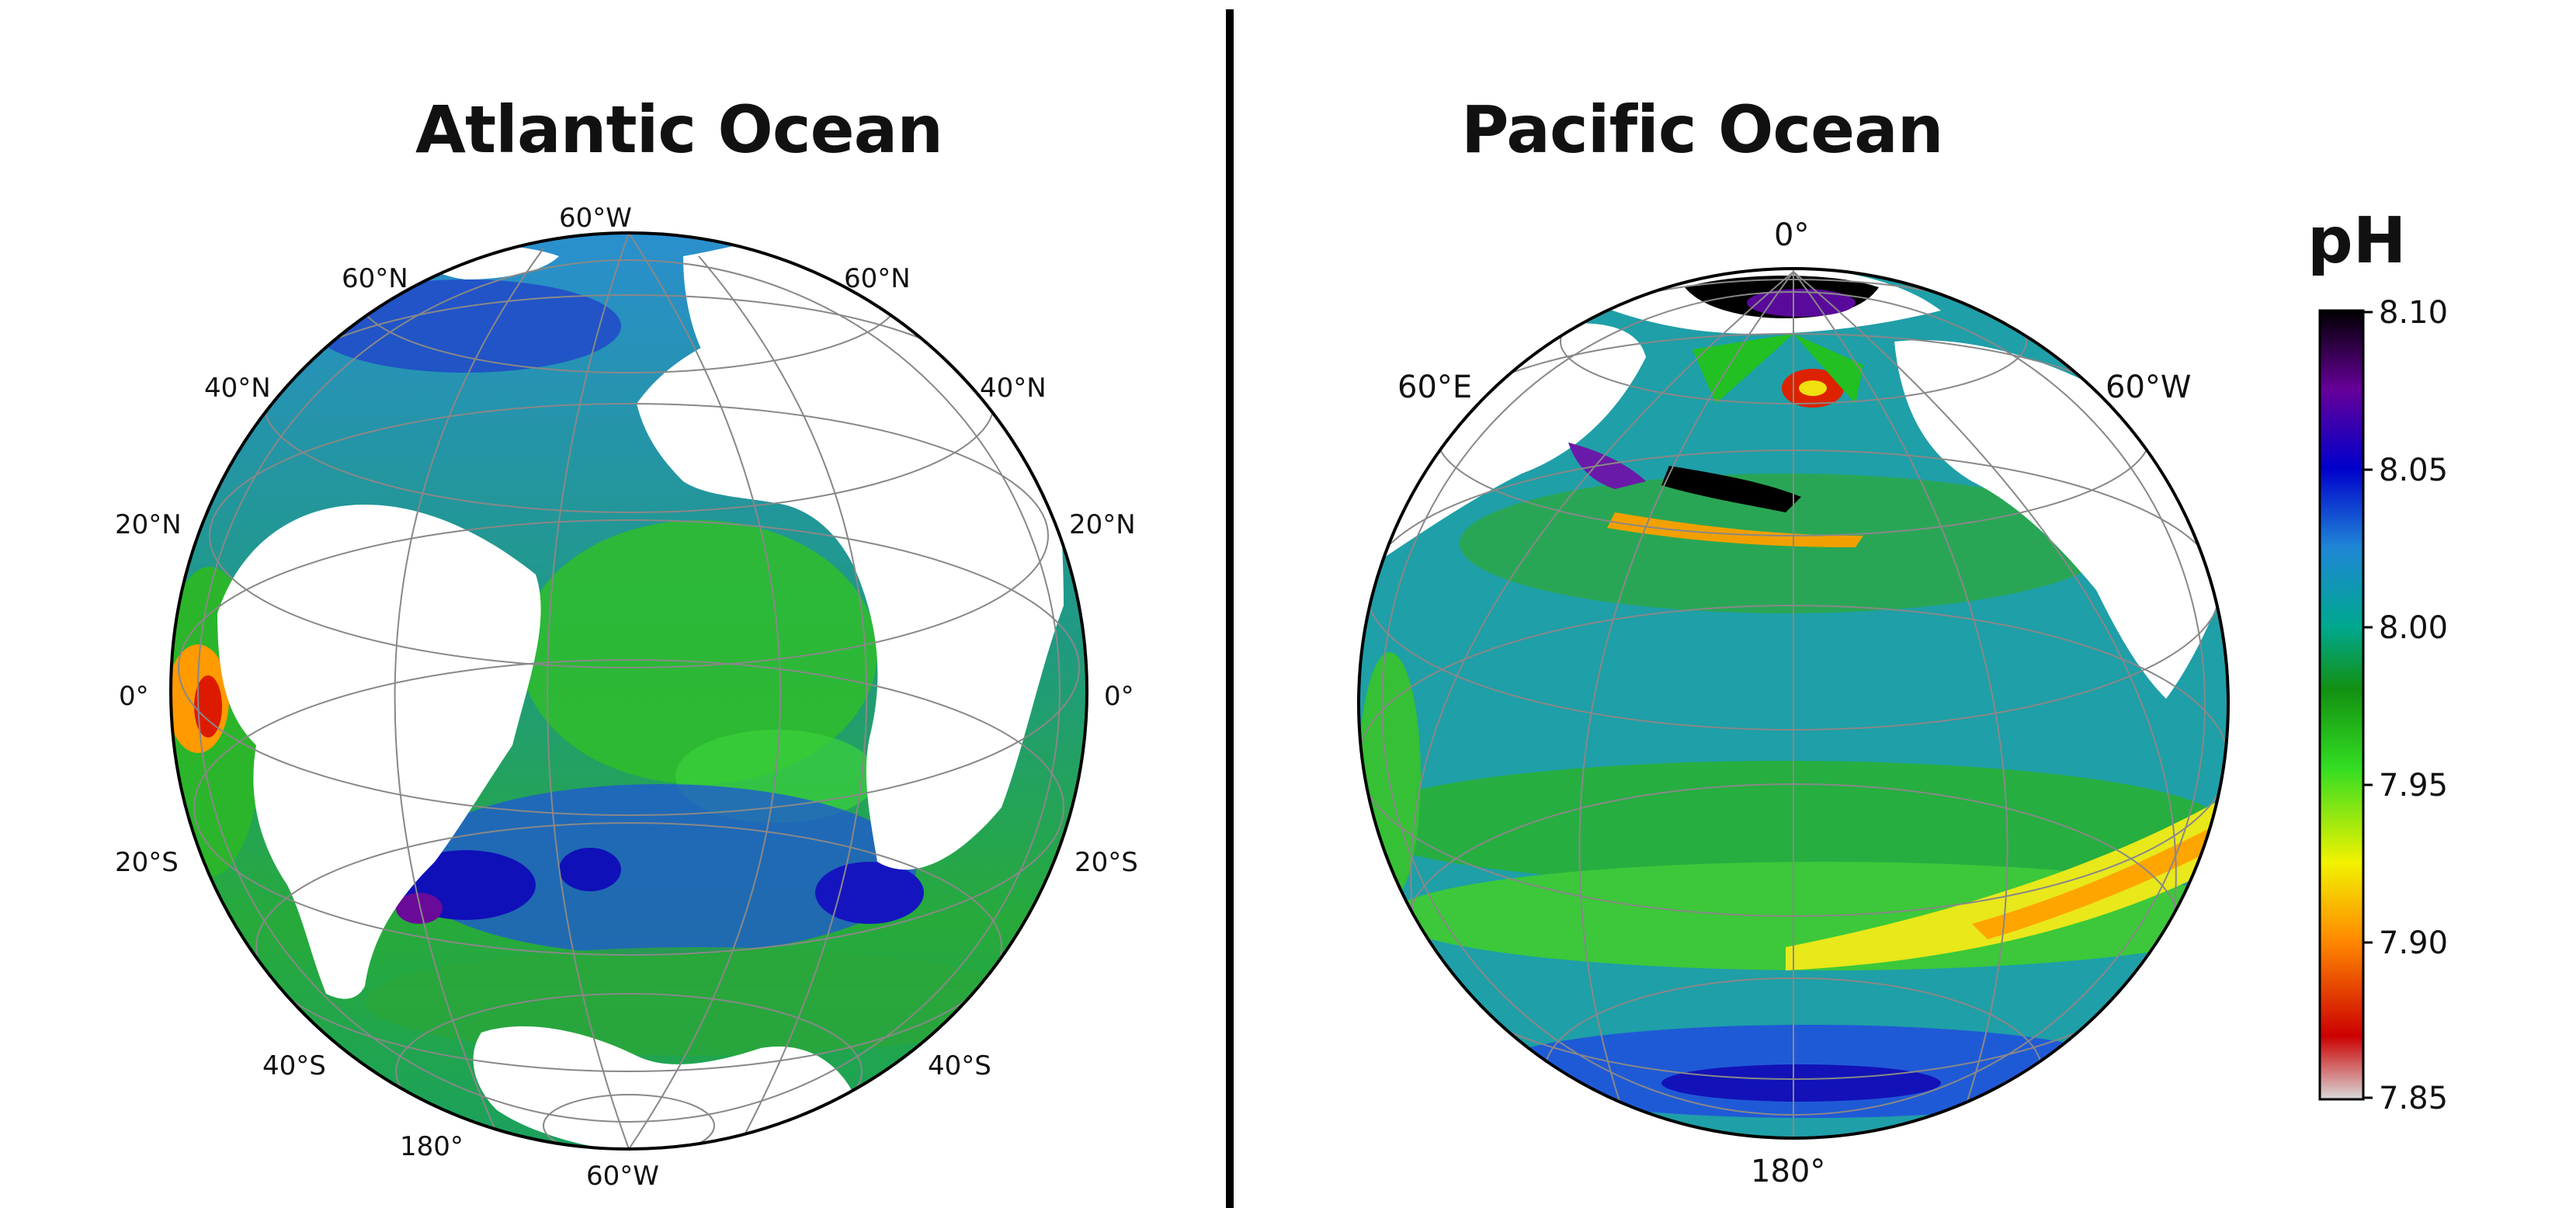 This screenshot has width=2576, height=1208. Describe the element at coordinates (1230, 608) in the screenshot. I see `panel-divider` at that location.